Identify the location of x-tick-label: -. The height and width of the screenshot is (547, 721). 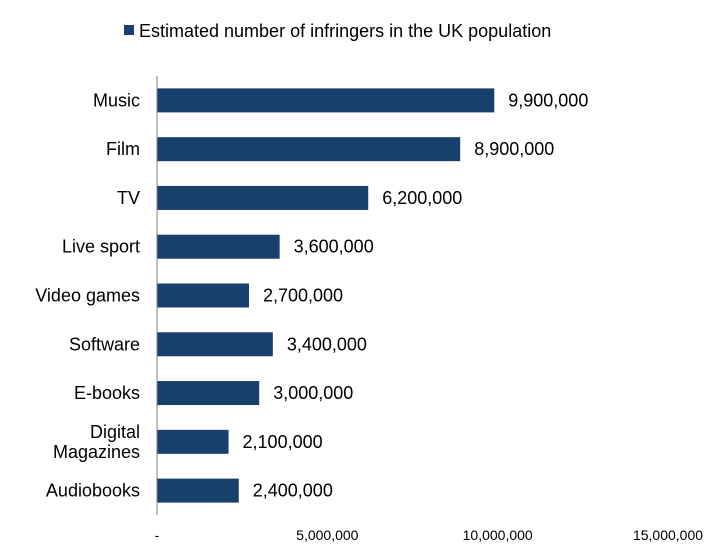
(157, 535).